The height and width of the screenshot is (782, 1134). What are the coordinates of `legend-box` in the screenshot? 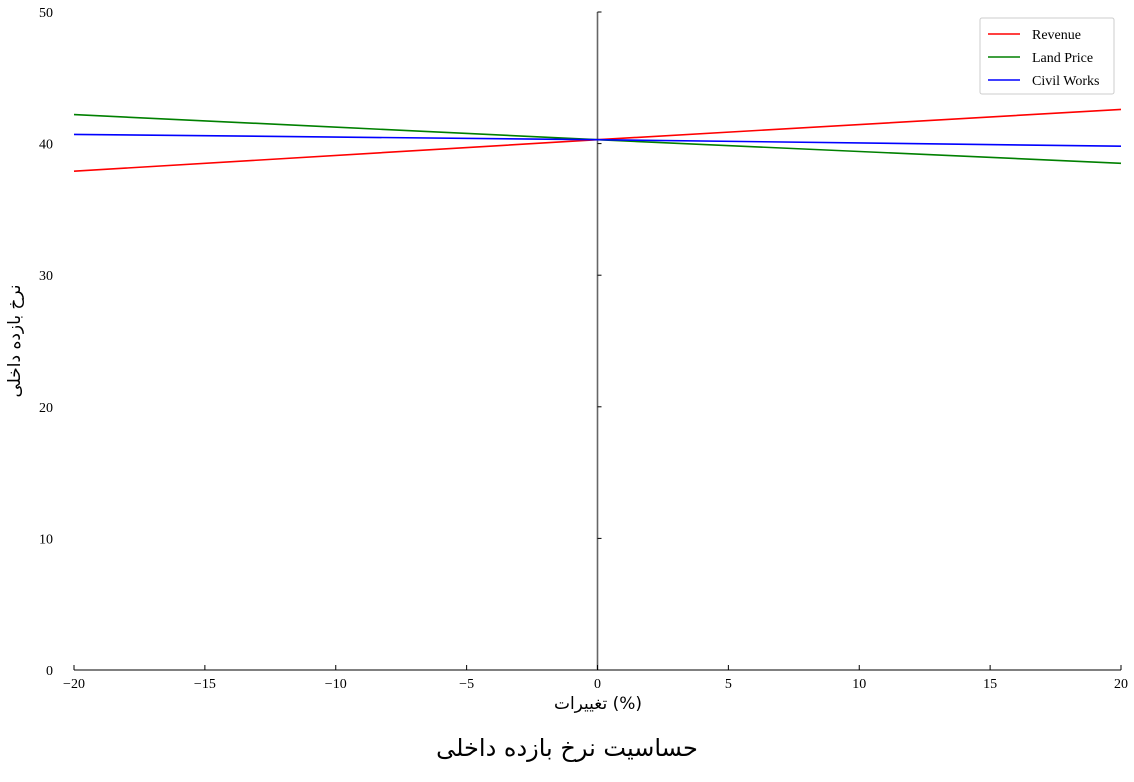 It's located at (1047, 56).